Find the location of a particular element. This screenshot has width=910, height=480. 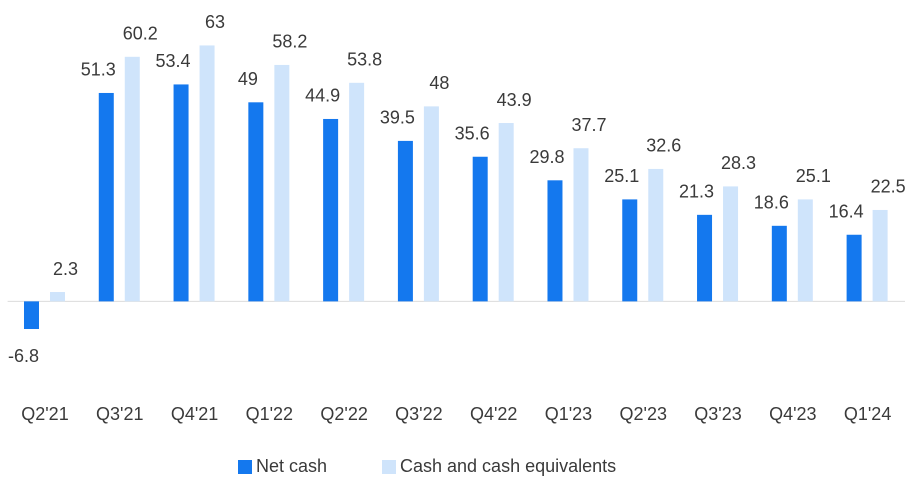

x-tick-label: Q4'23 is located at coordinates (792, 414).